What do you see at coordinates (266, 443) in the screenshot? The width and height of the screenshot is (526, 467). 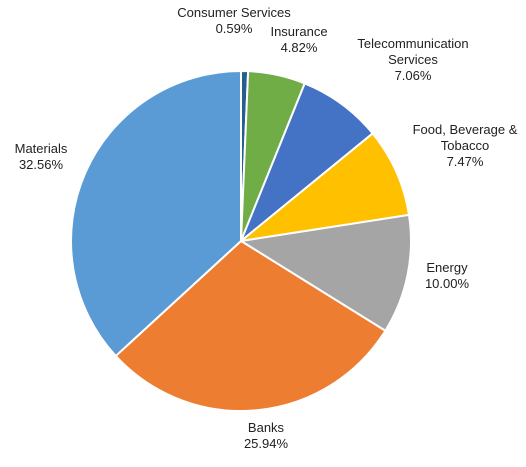 I see `pie-value-label: 25.94%` at bounding box center [266, 443].